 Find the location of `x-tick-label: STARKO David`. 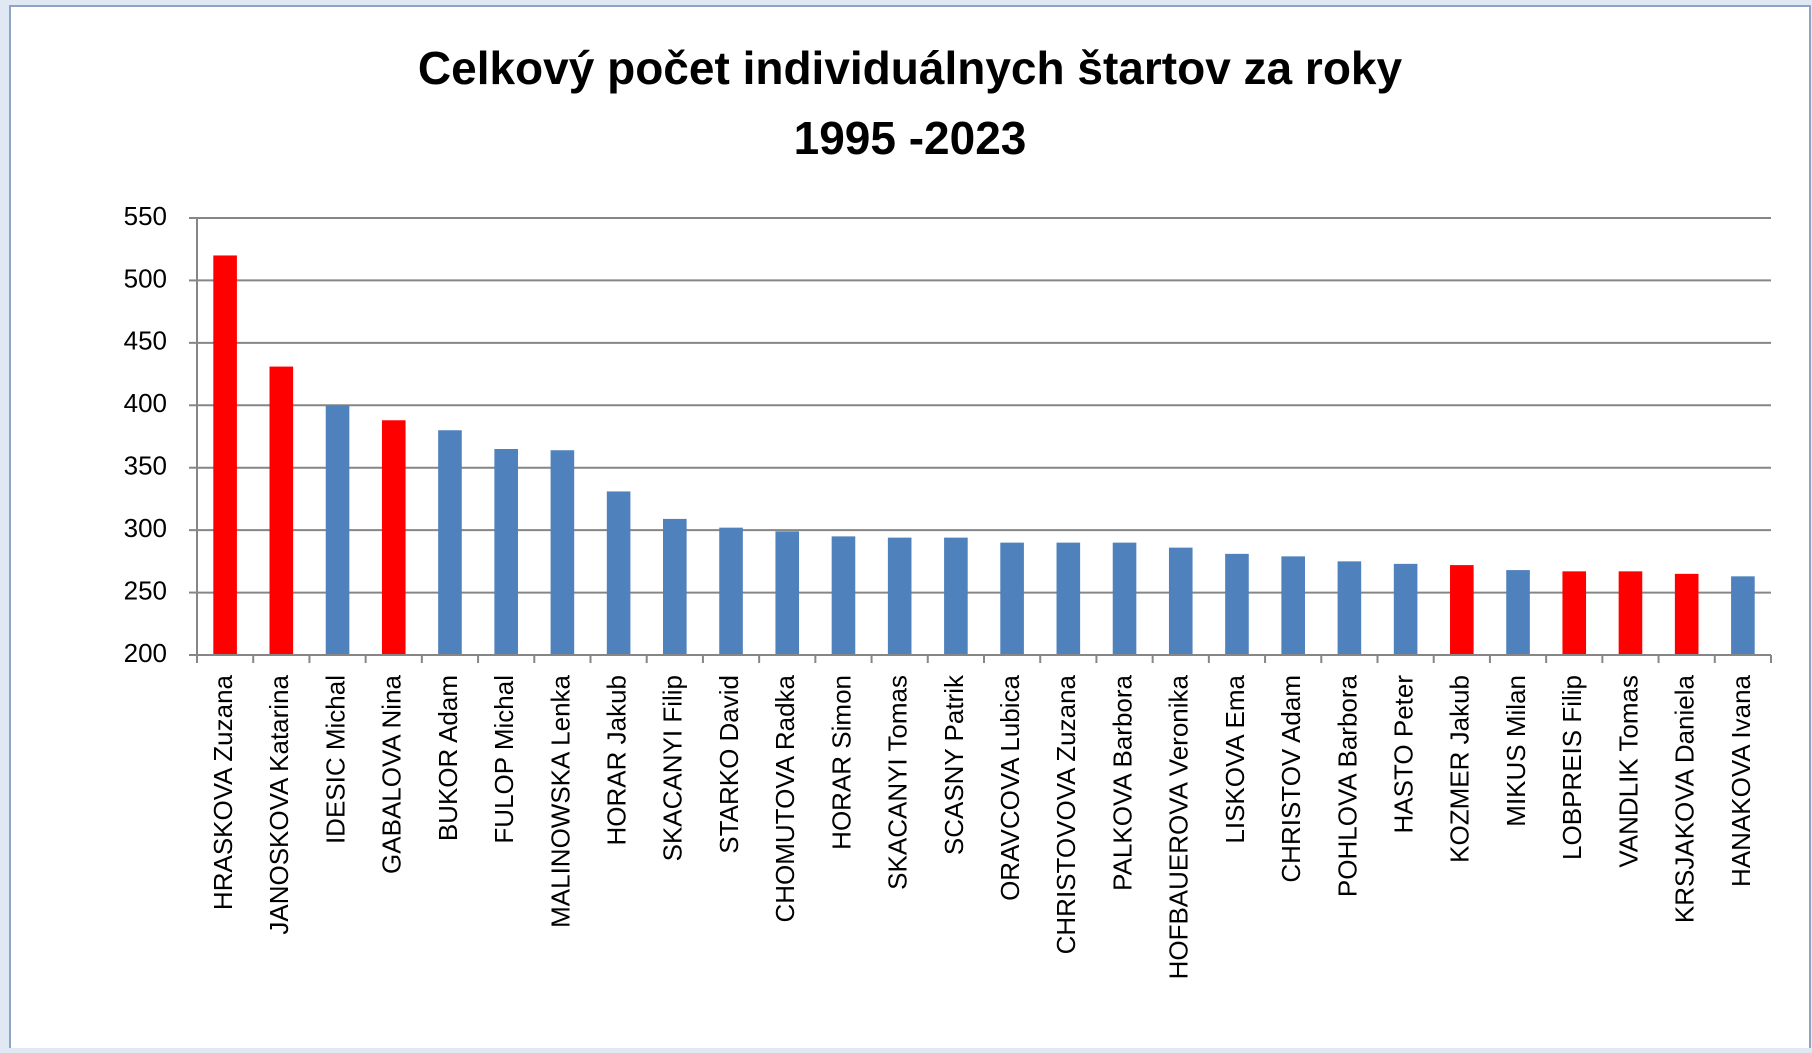

x-tick-label: STARKO David is located at coordinates (729, 764).